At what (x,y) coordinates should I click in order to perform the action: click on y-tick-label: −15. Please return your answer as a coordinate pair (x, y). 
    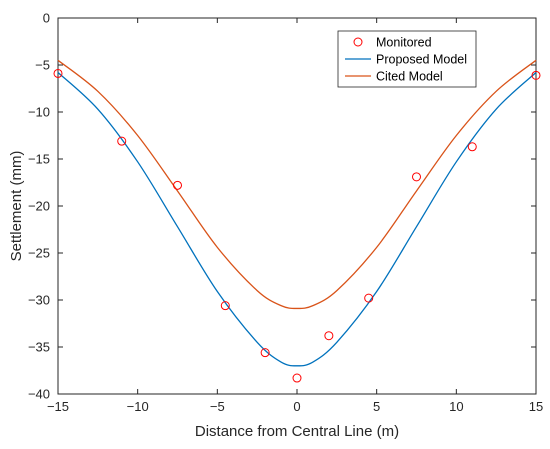
    Looking at the image, I should click on (39, 159).